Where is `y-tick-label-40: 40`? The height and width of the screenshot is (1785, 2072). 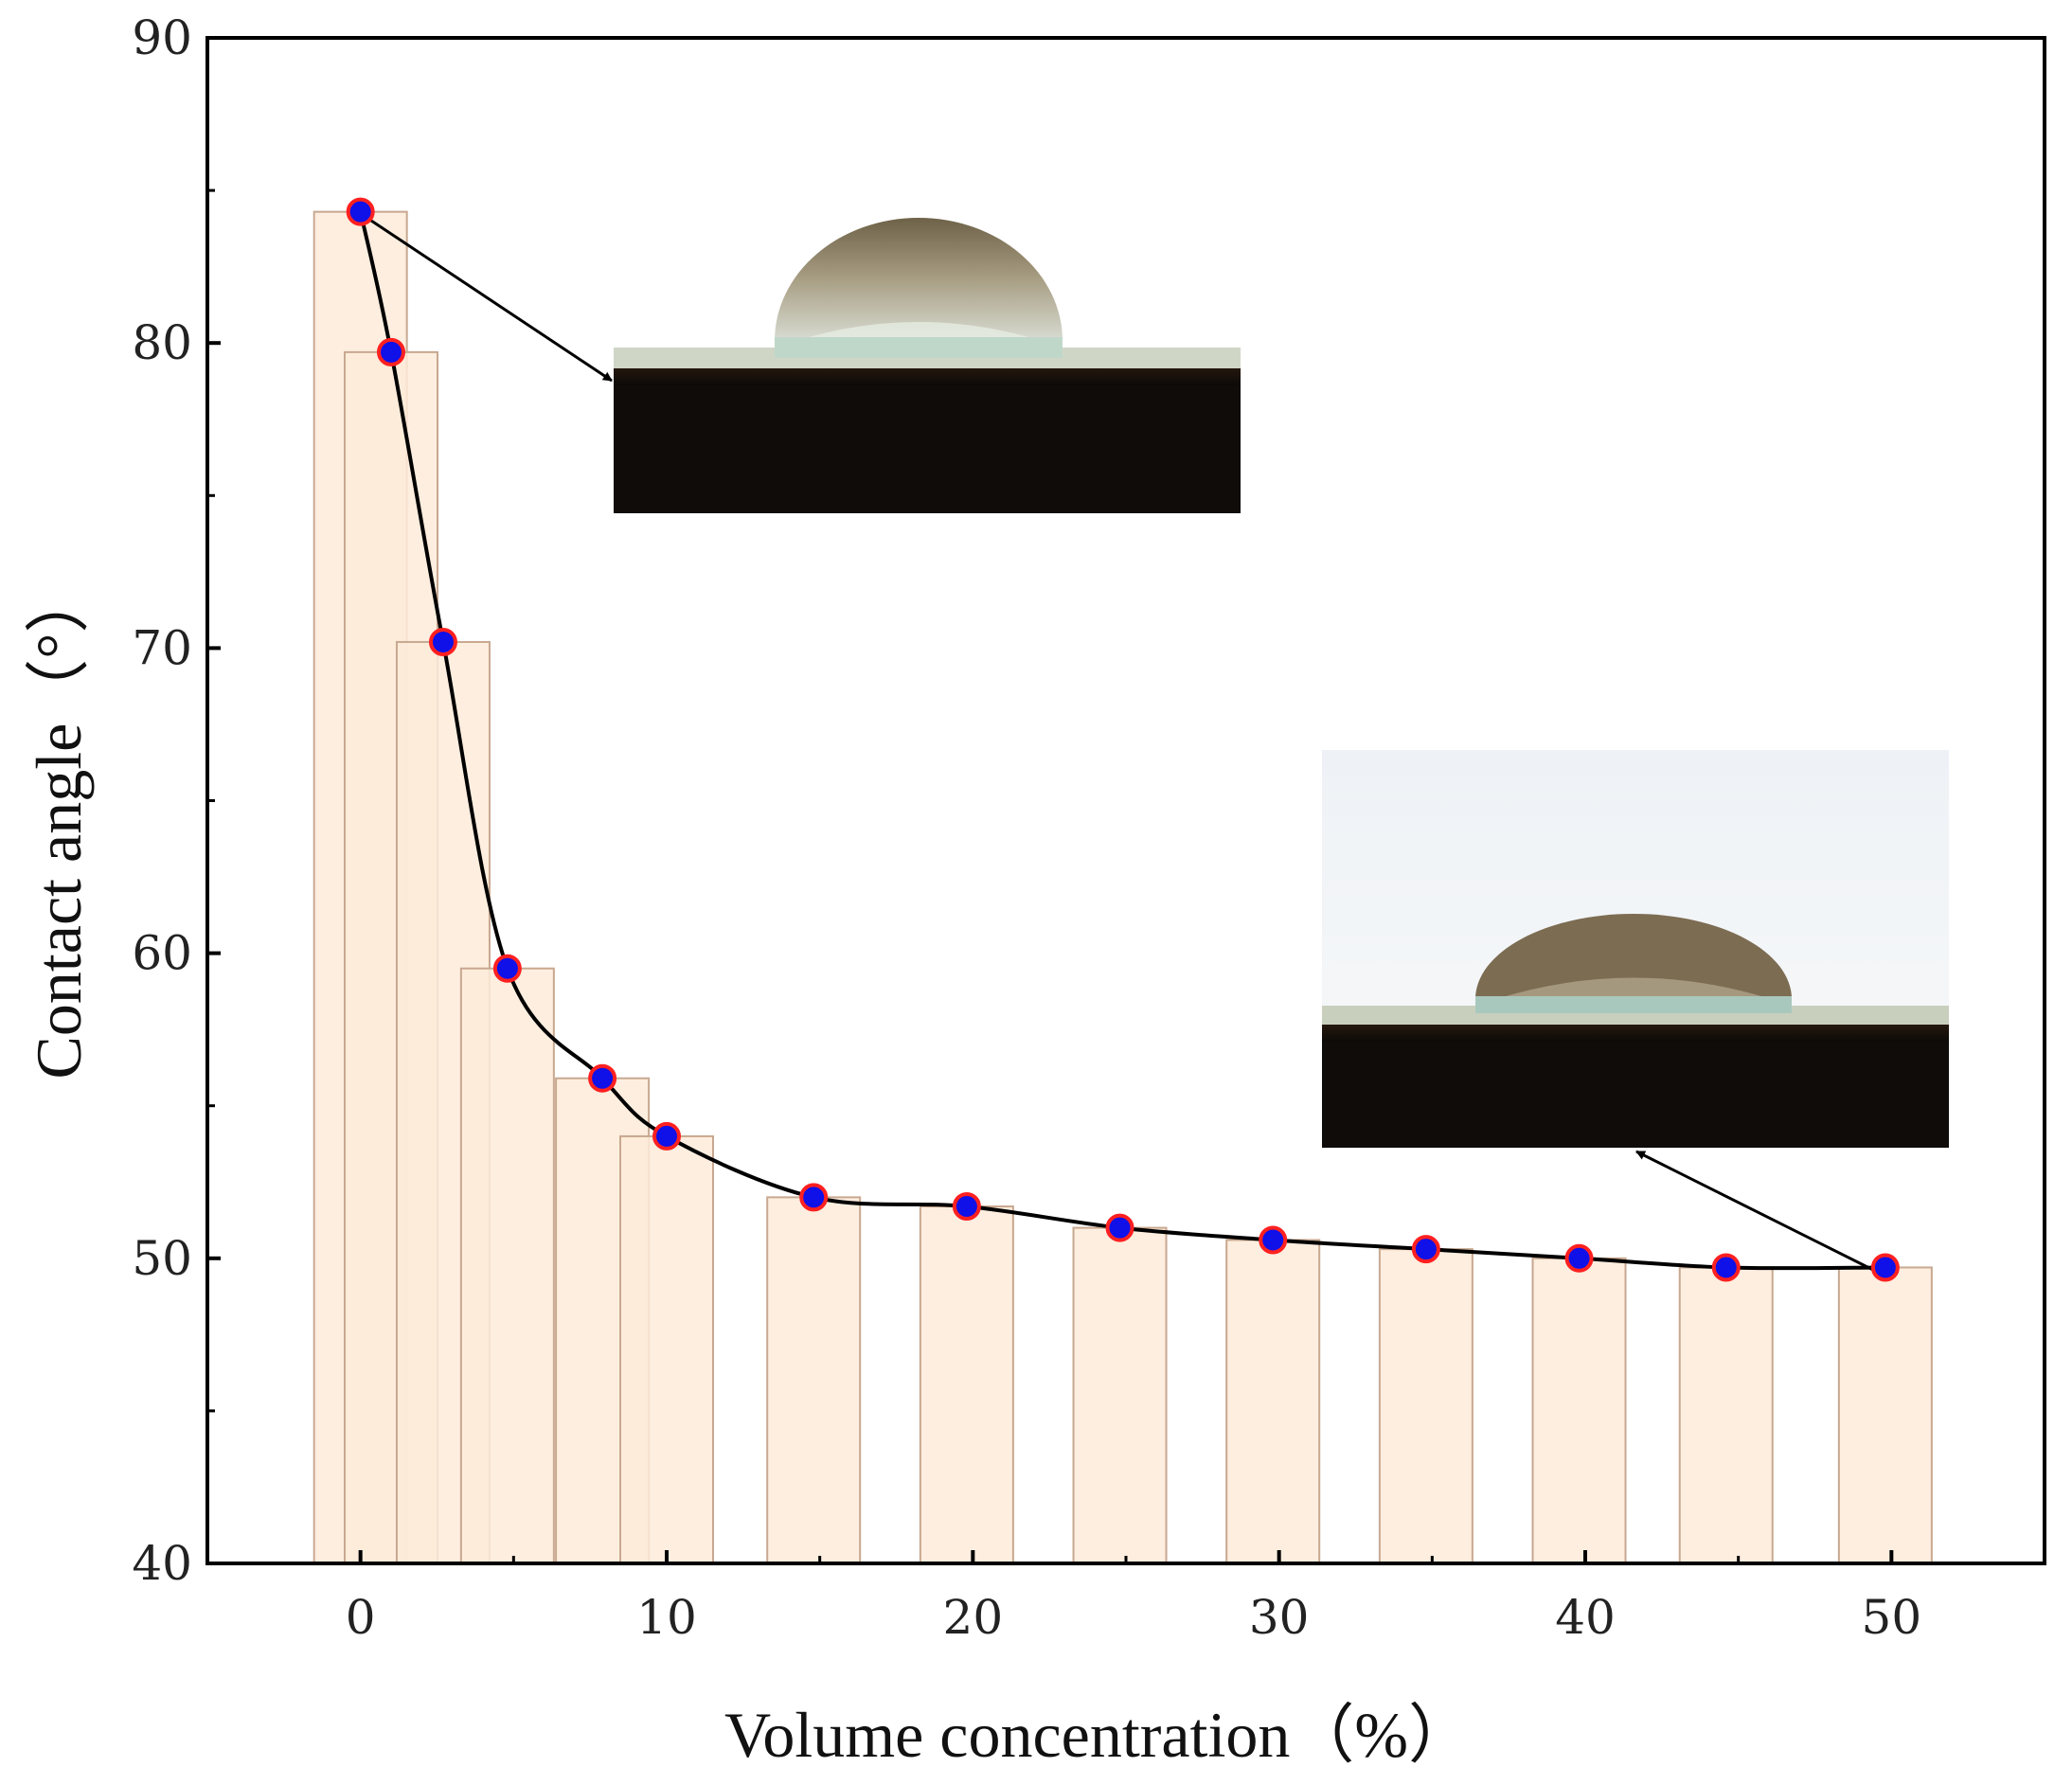 y-tick-label-40: 40 is located at coordinates (162, 1564).